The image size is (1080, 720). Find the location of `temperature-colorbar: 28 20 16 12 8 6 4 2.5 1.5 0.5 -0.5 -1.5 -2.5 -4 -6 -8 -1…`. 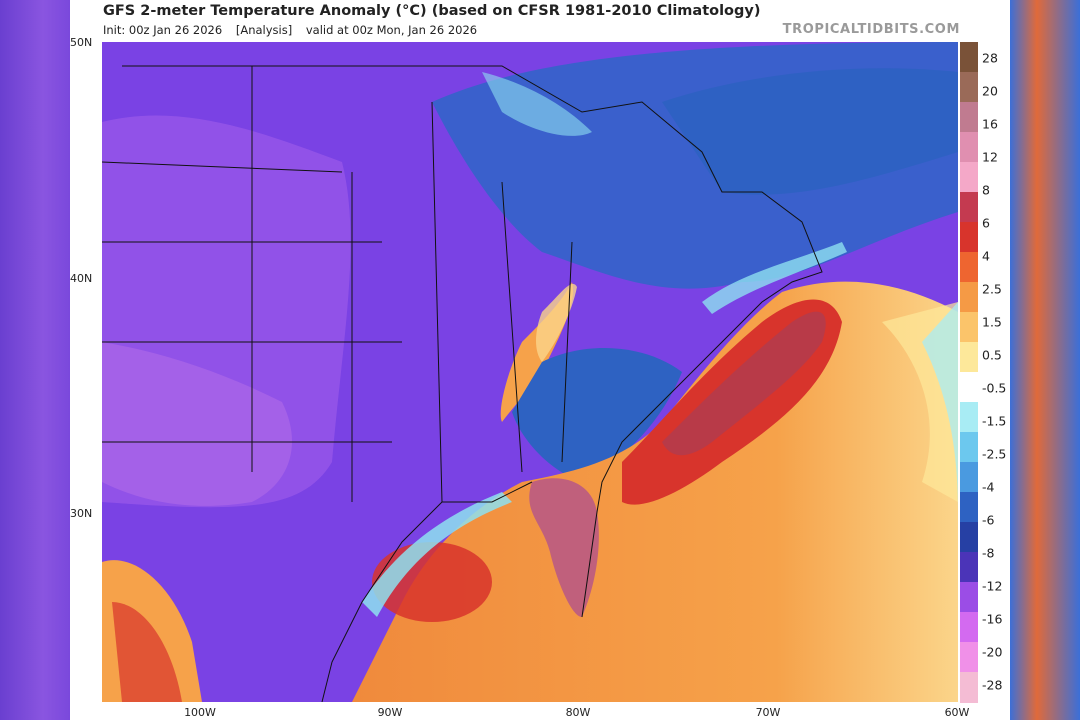

temperature-colorbar: 28 20 16 12 8 6 4 2.5 1.5 0.5 -0.5 -1.5 -2.5 -4 -6 -8 -1… is located at coordinates (984, 372).